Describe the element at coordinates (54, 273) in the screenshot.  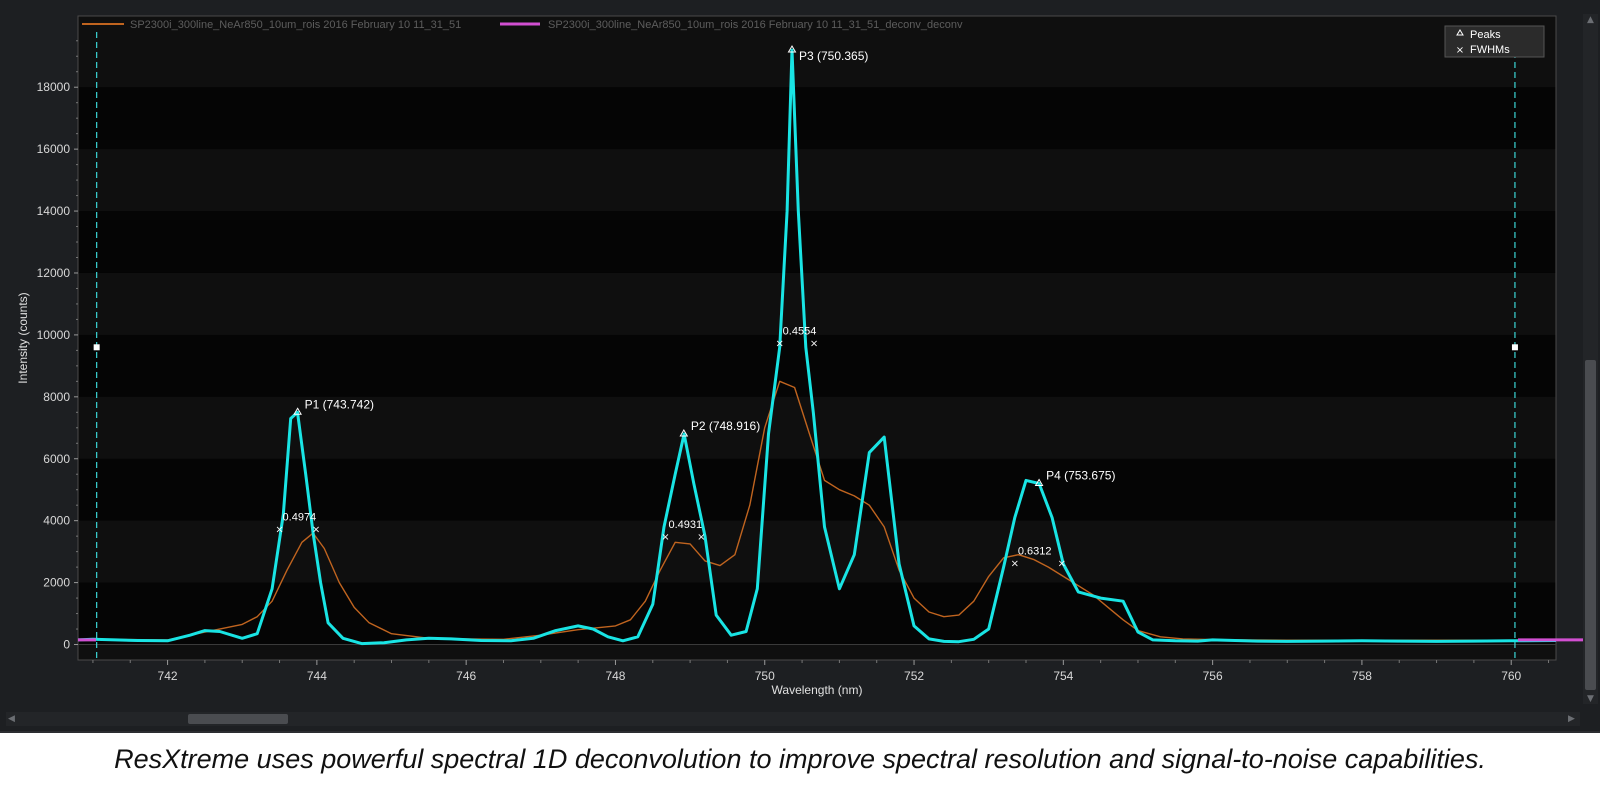
I see `y-tick-label: 12000` at that location.